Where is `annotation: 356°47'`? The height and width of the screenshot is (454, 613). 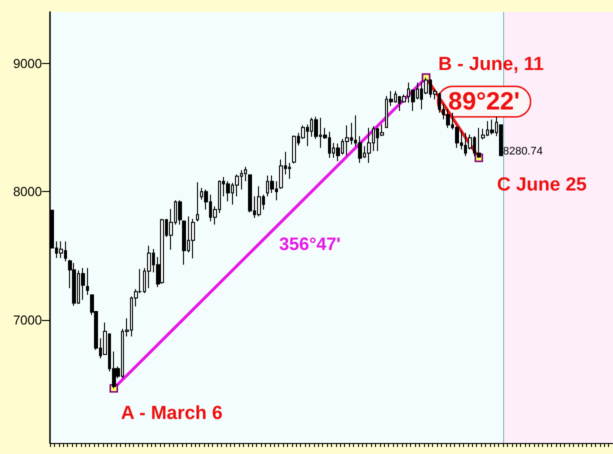 annotation: 356°47' is located at coordinates (310, 244).